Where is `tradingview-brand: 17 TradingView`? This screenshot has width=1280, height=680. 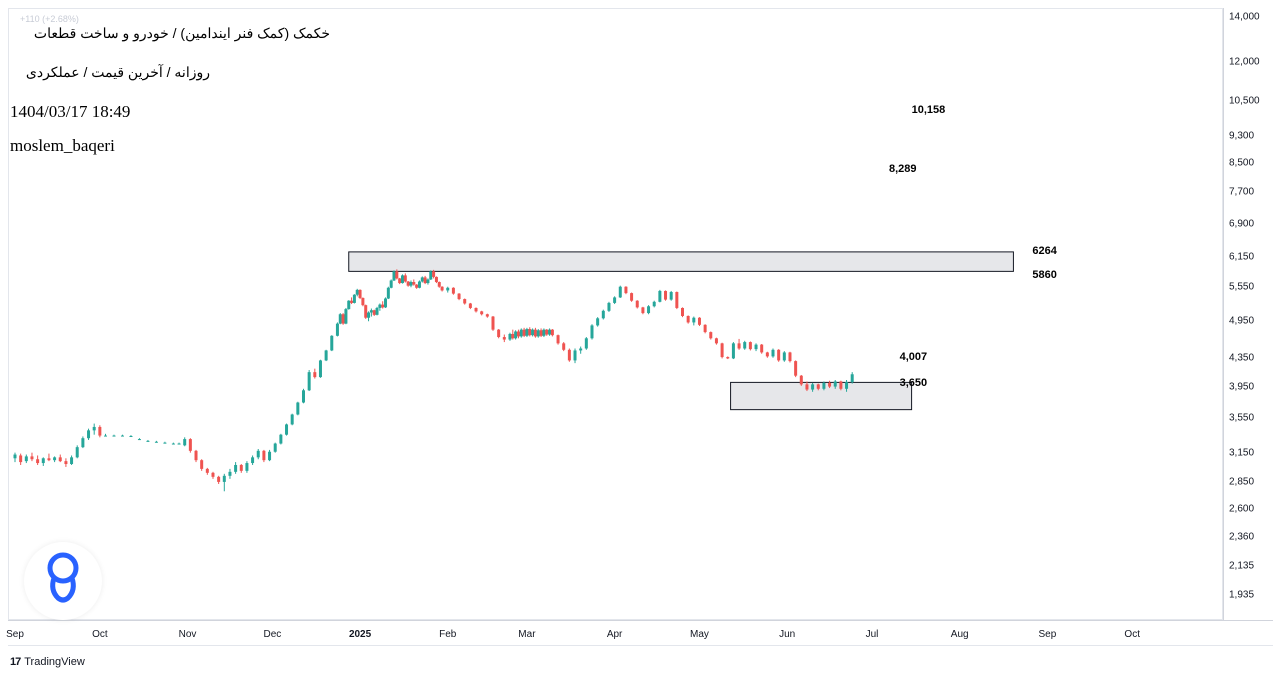
tradingview-brand: 17 TradingView is located at coordinates (47, 662).